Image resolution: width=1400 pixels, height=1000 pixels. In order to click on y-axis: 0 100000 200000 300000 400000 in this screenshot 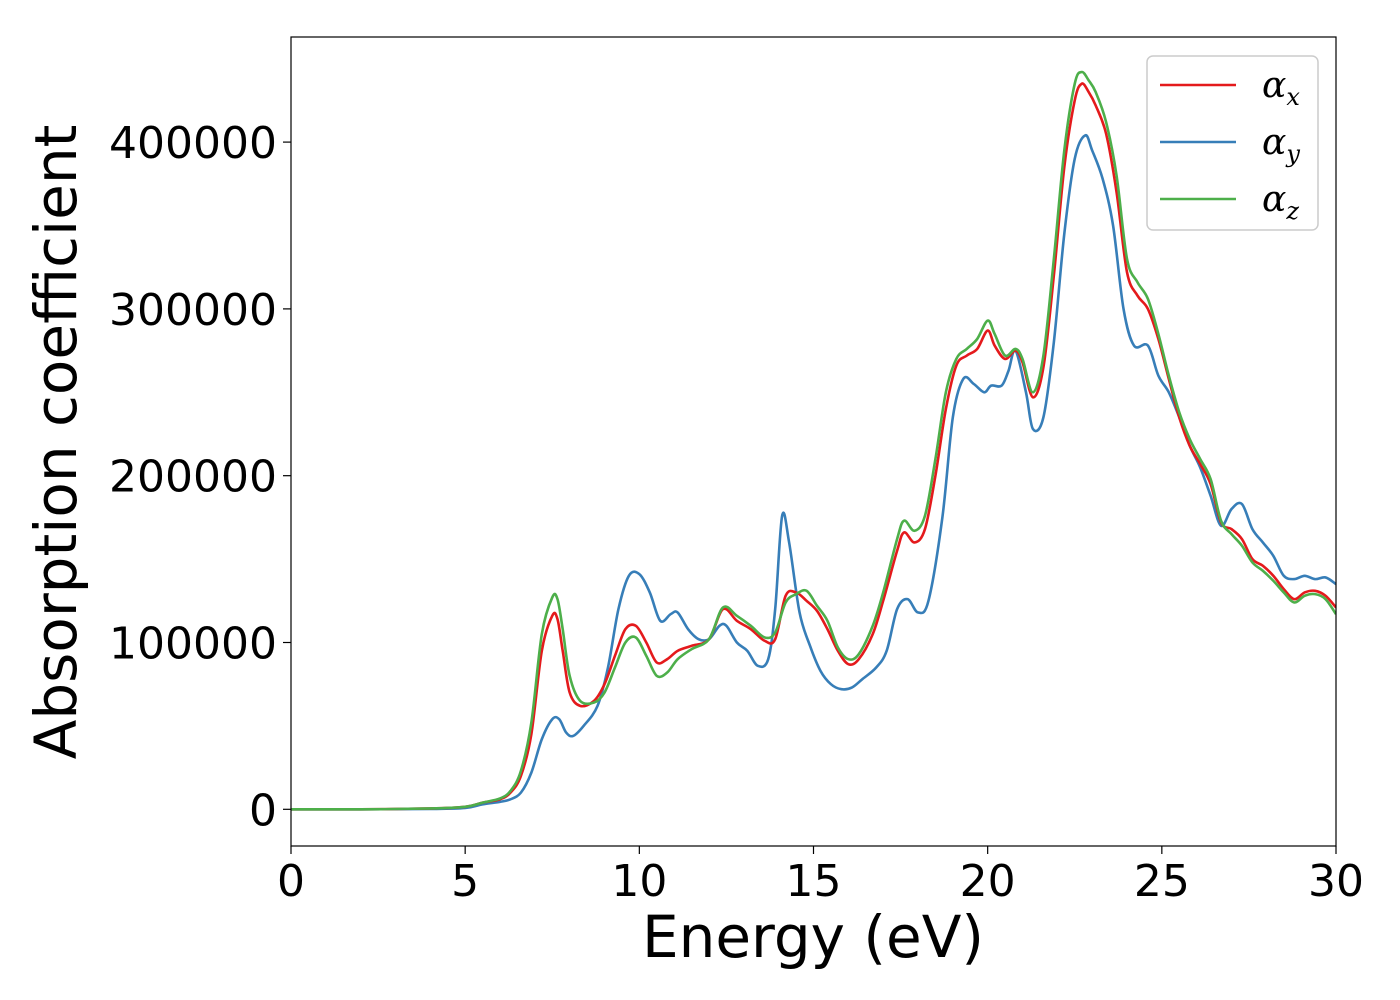, I will do `click(200, 477)`.